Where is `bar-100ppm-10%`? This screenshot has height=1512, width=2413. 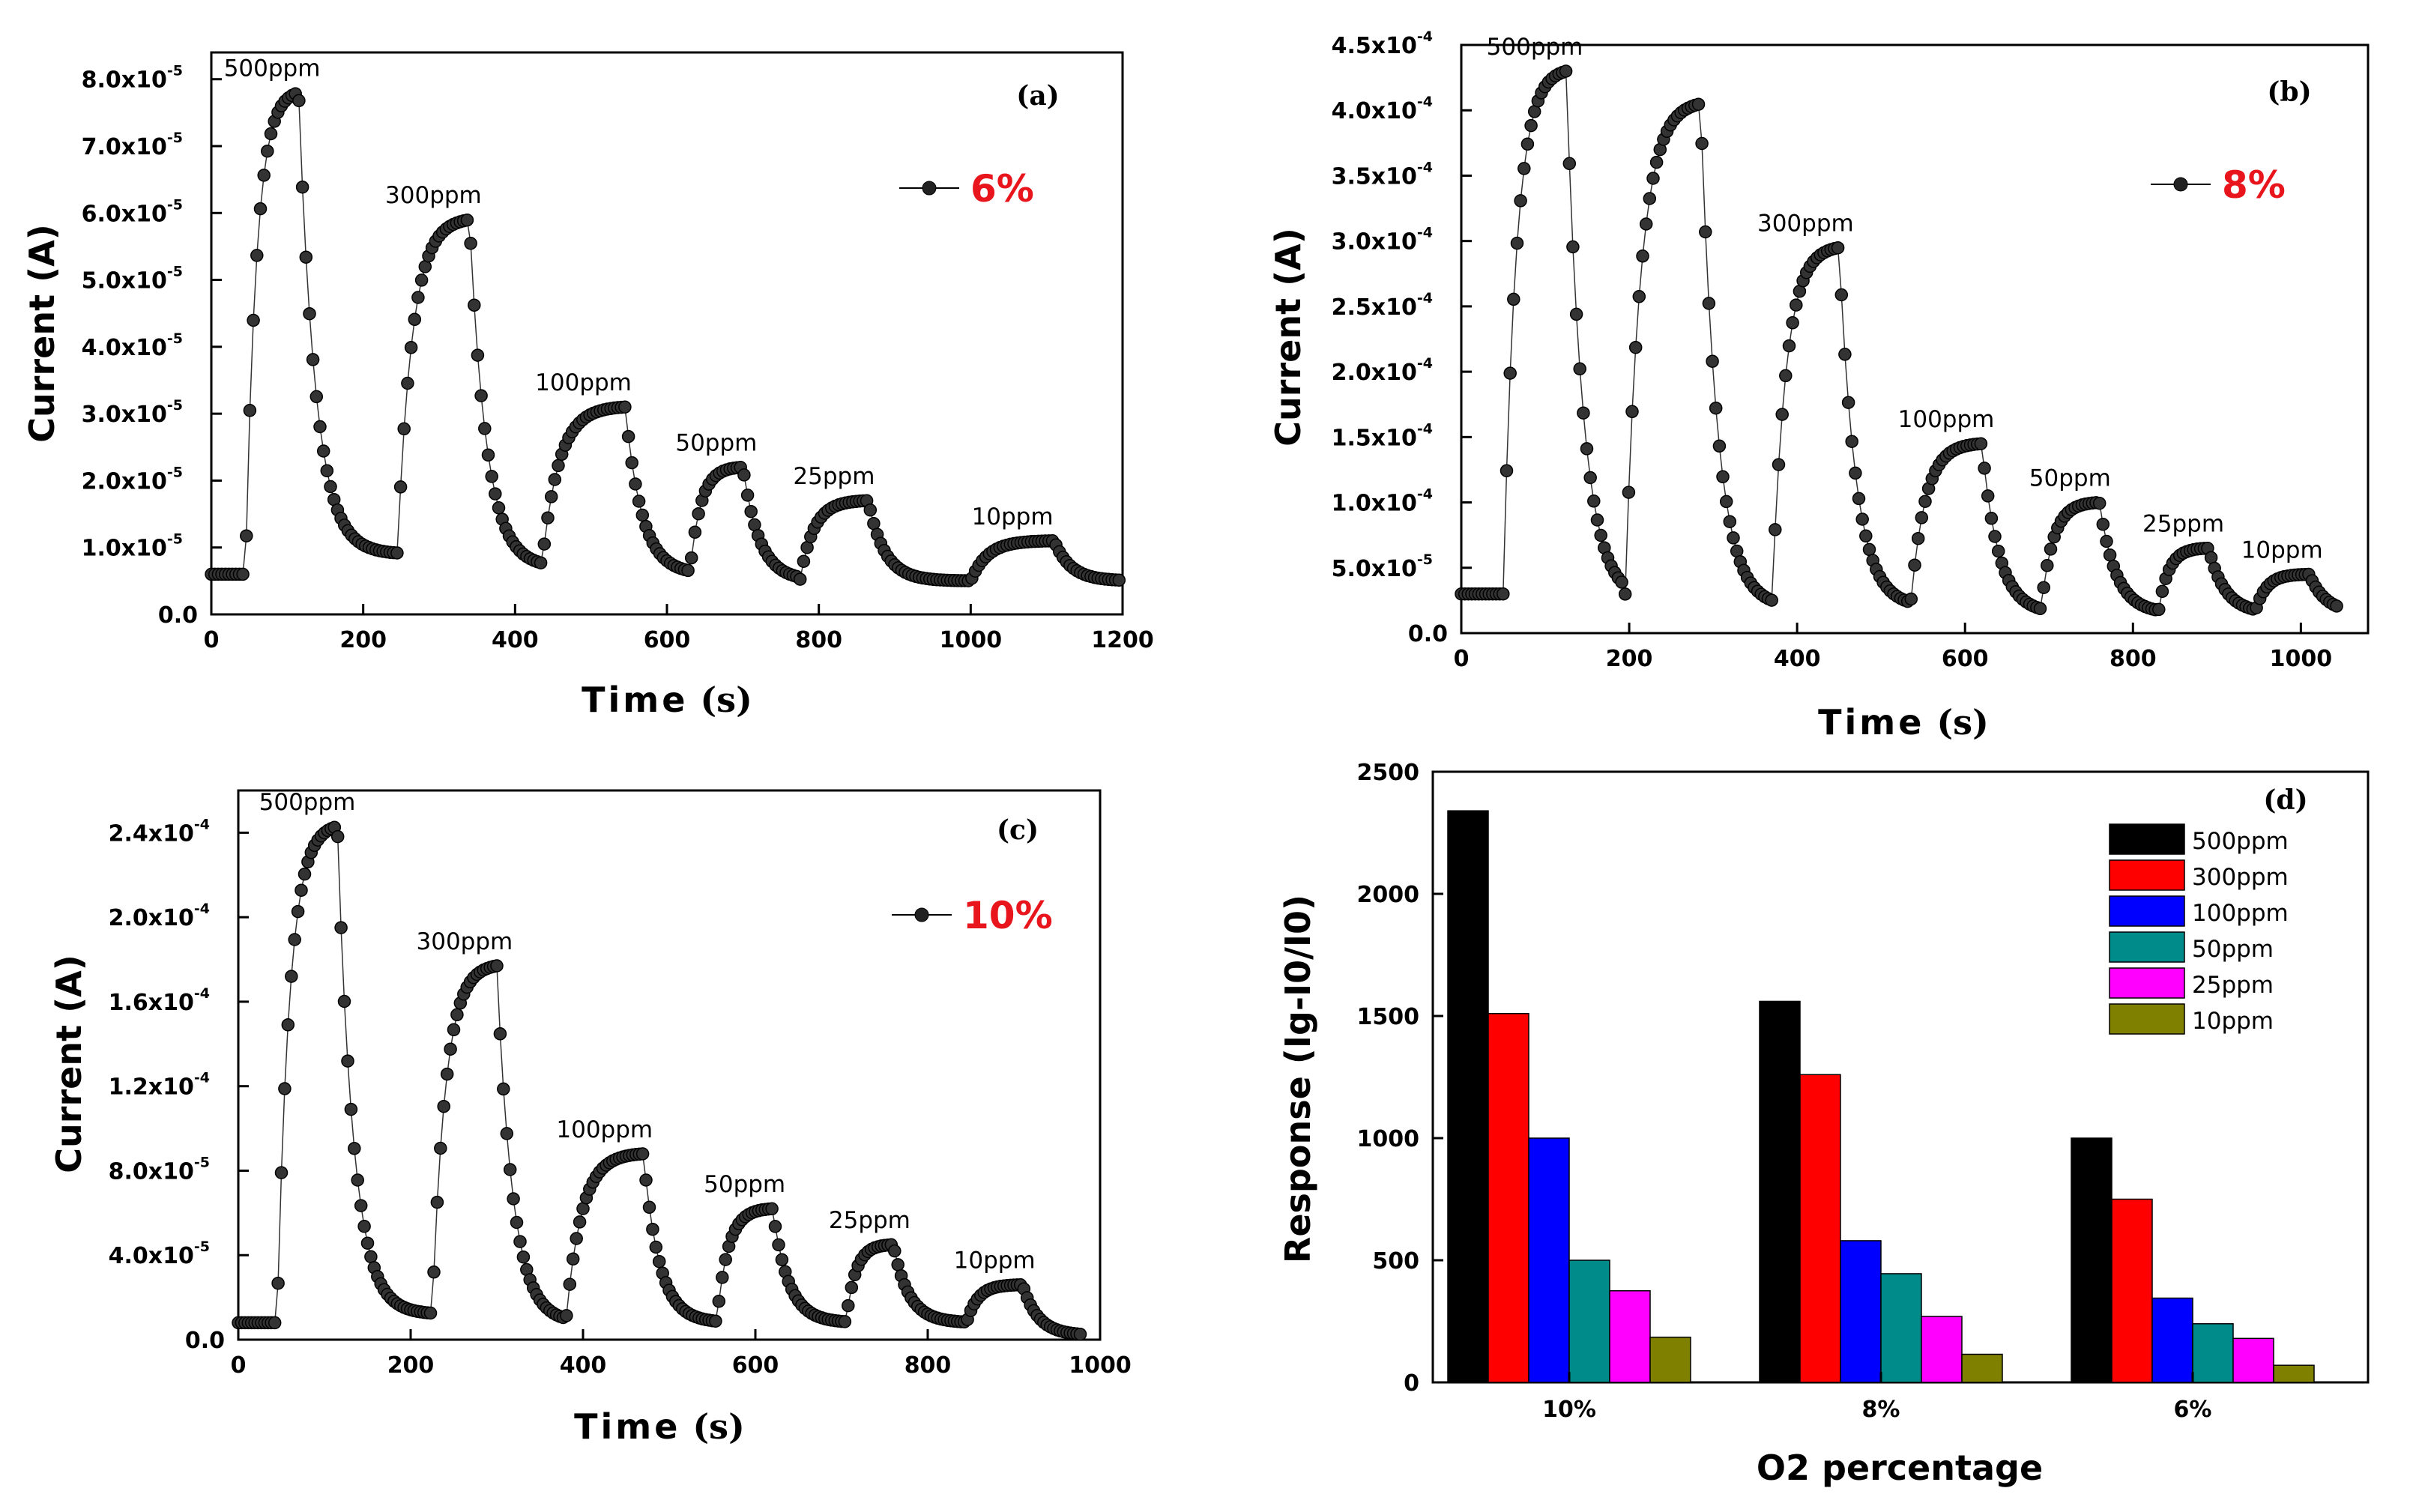 bar-100ppm-10% is located at coordinates (1549, 1260).